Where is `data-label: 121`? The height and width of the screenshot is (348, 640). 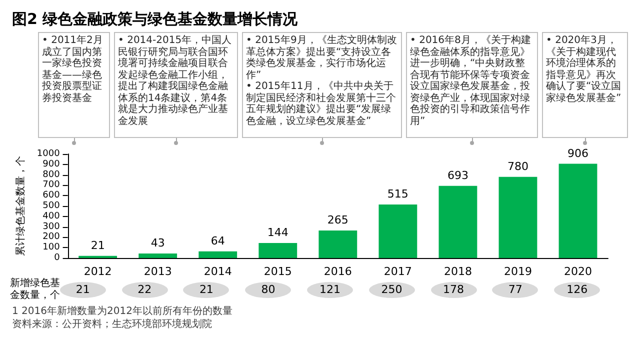
data-label: 121 is located at coordinates (330, 290).